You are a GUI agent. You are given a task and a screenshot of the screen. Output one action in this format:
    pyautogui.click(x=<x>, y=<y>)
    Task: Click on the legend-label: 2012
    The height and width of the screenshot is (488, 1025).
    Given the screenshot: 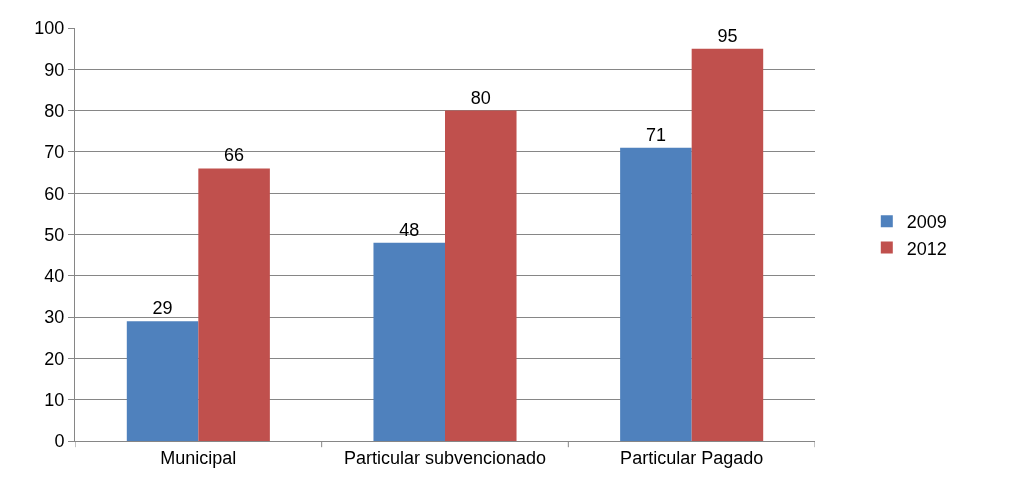 What is the action you would take?
    pyautogui.click(x=926, y=248)
    